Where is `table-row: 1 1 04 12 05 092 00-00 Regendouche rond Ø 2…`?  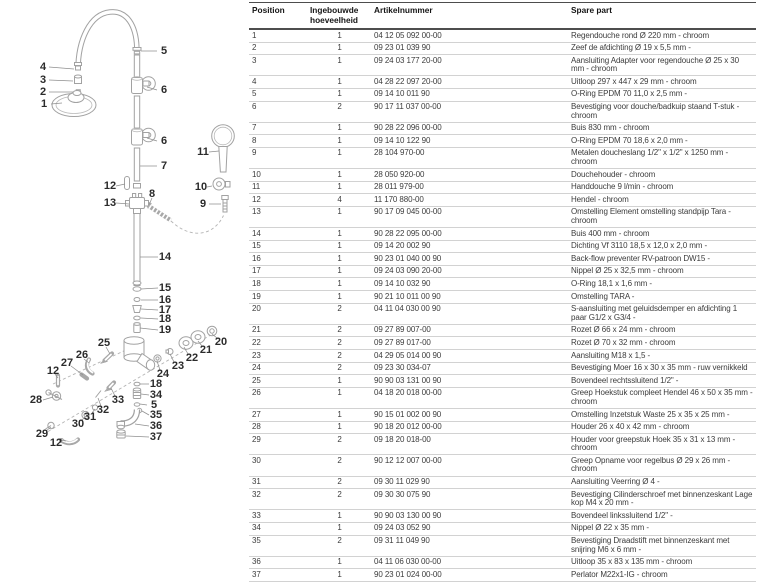
table-row: 1 1 04 12 05 092 00-00 Regendouche rond Ø 2… is located at coordinates (502, 36).